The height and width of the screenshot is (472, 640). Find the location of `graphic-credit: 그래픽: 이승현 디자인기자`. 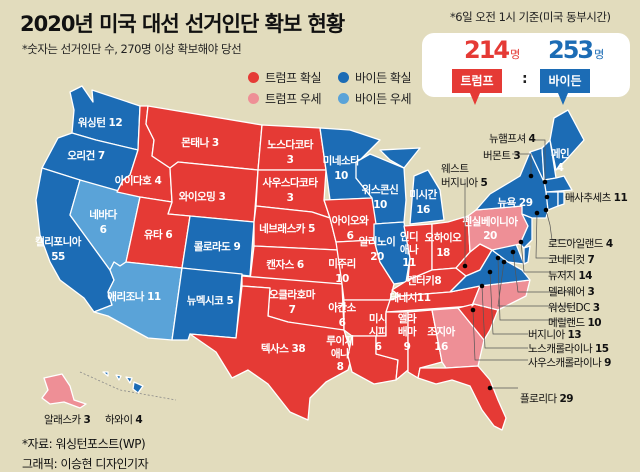

graphic-credit: 그래픽: 이승현 디자인기자 is located at coordinates (85, 464).